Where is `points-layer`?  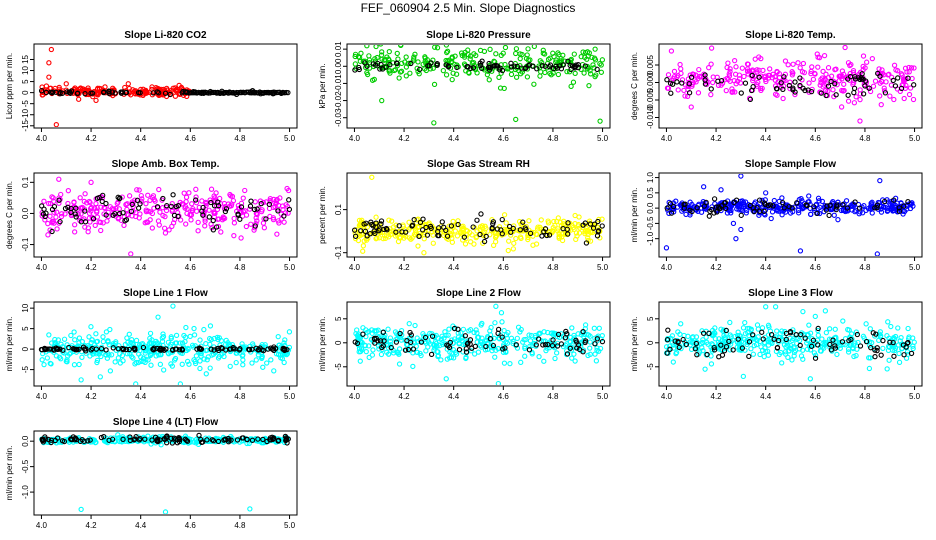
points-layer is located at coordinates (165, 473).